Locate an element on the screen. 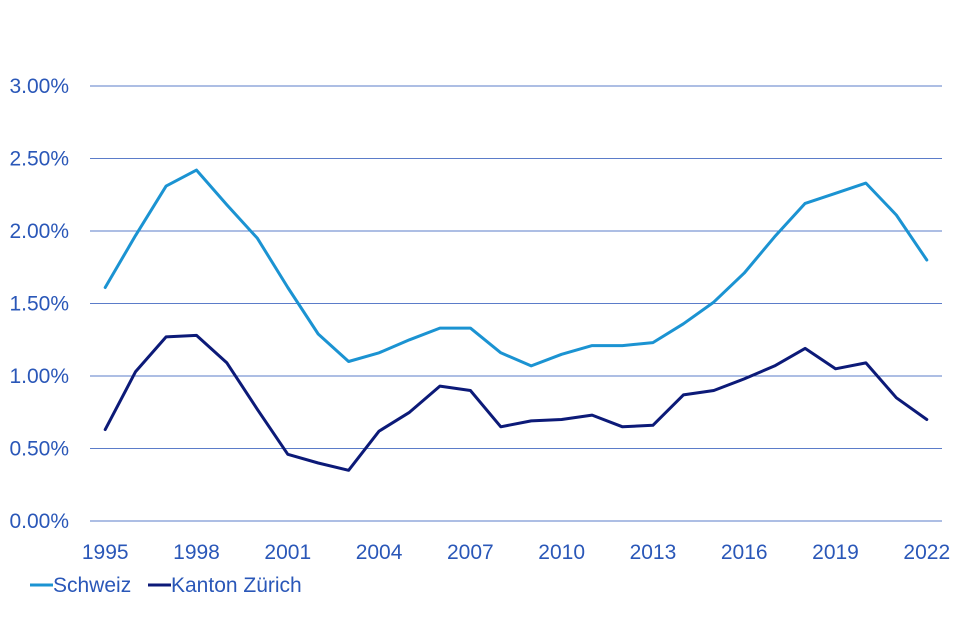  y-tick-label: 1.50% is located at coordinates (39, 304).